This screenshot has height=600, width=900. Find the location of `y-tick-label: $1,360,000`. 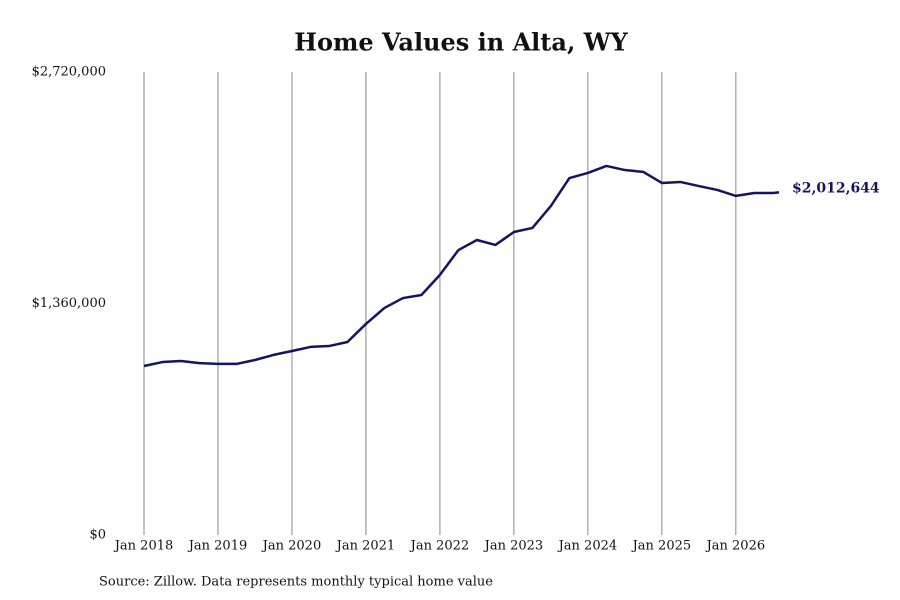

y-tick-label: $1,360,000 is located at coordinates (69, 303).